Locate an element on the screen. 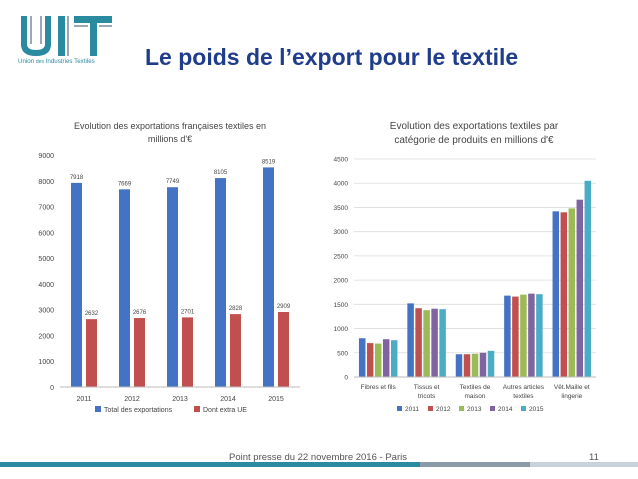 Image resolution: width=638 pixels, height=479 pixels. chart2-xtick-label: Vêt.Maille et is located at coordinates (572, 387).